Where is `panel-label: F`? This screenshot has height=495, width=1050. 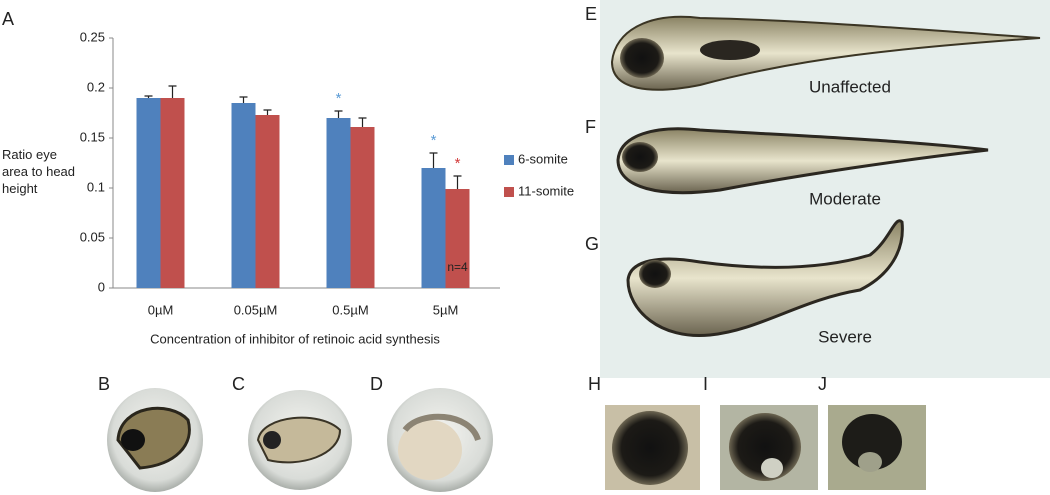 panel-label: F is located at coordinates (590, 127).